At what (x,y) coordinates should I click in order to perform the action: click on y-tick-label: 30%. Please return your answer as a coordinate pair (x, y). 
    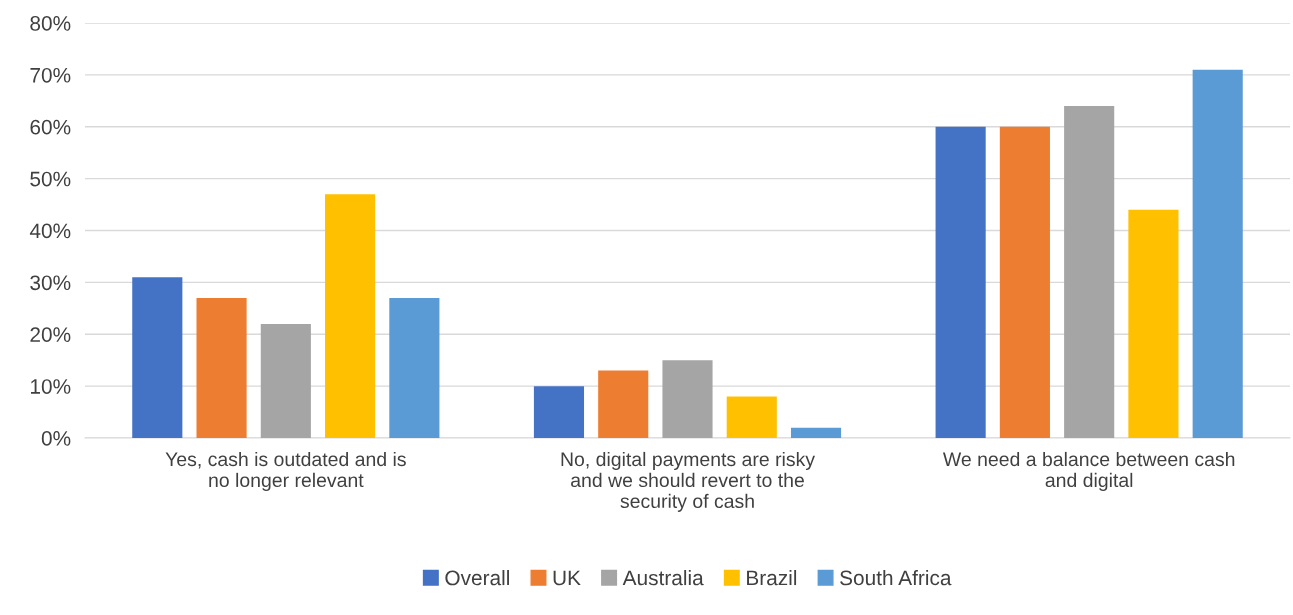
    Looking at the image, I should click on (50, 283).